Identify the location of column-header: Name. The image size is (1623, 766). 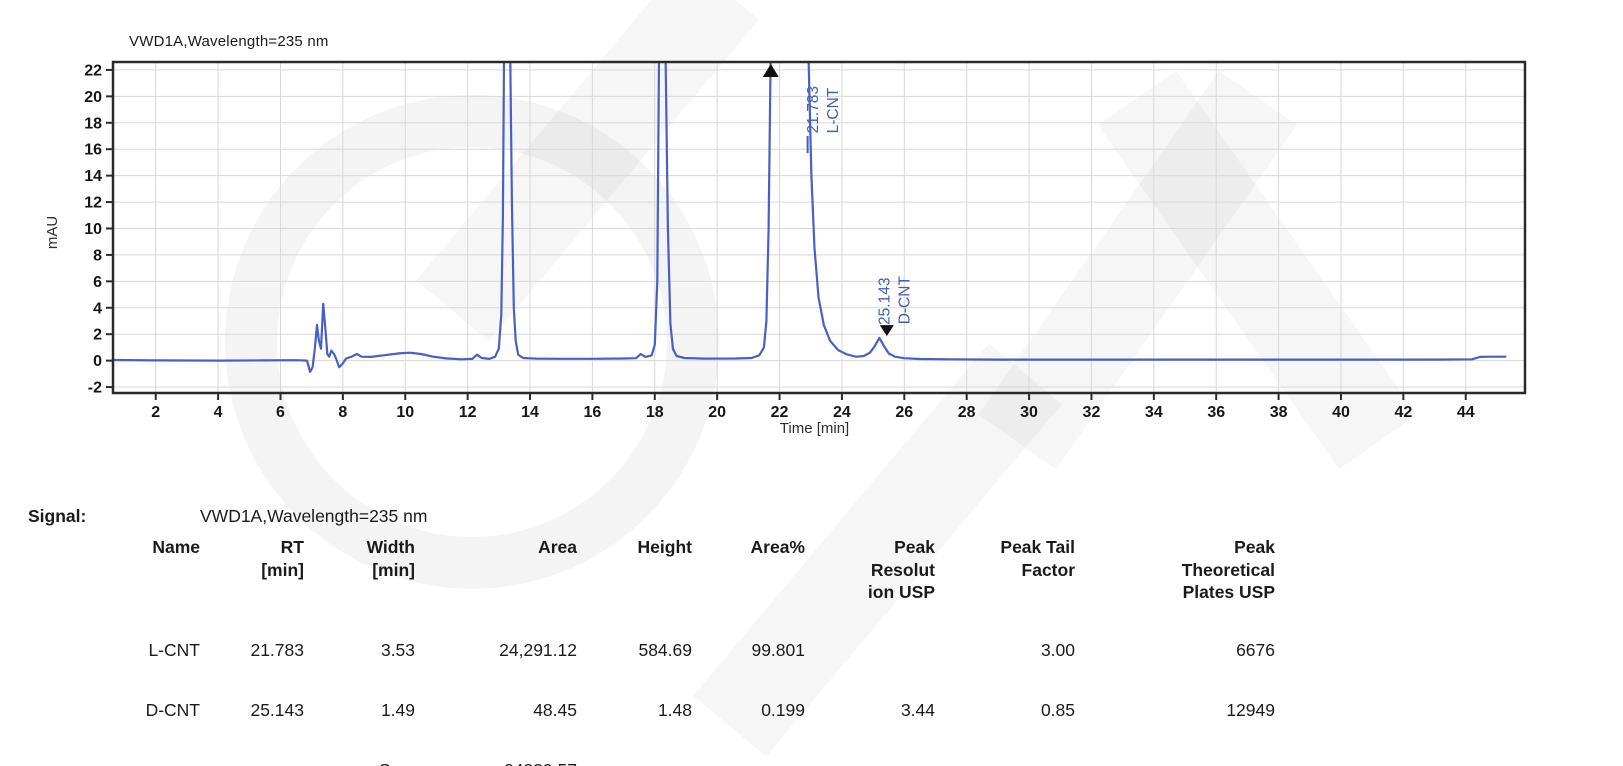
(176, 547).